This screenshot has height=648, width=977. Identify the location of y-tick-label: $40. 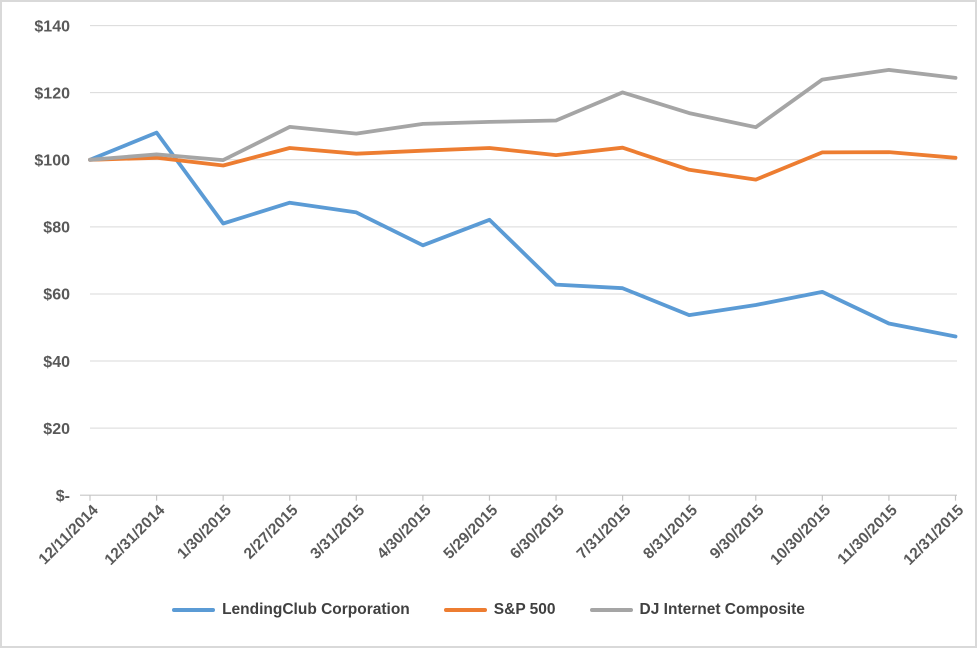
(56, 362).